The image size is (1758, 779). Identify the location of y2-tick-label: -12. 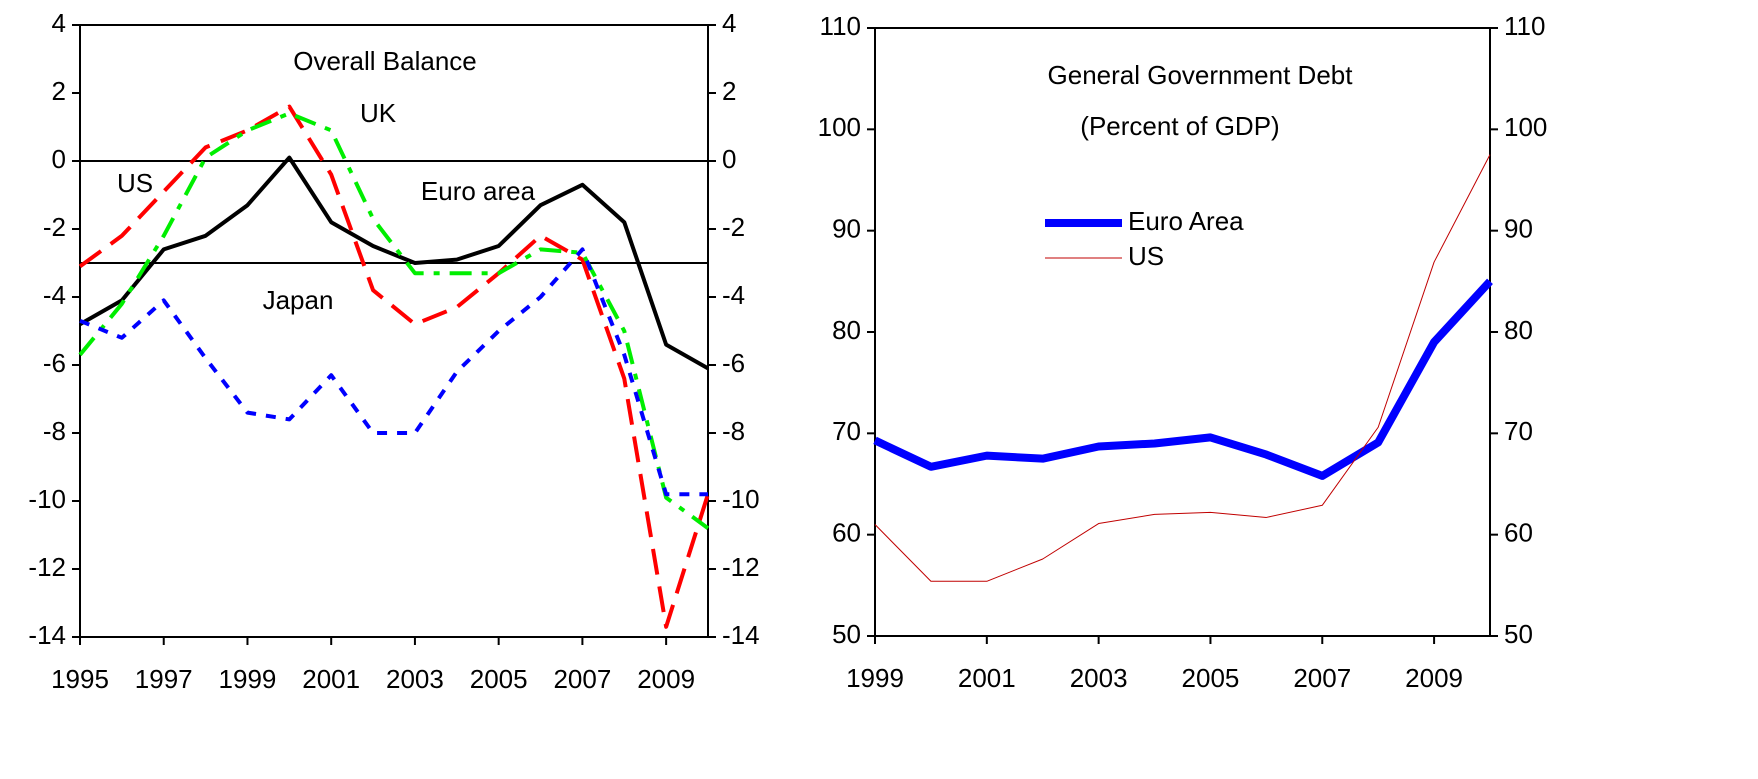
(741, 567).